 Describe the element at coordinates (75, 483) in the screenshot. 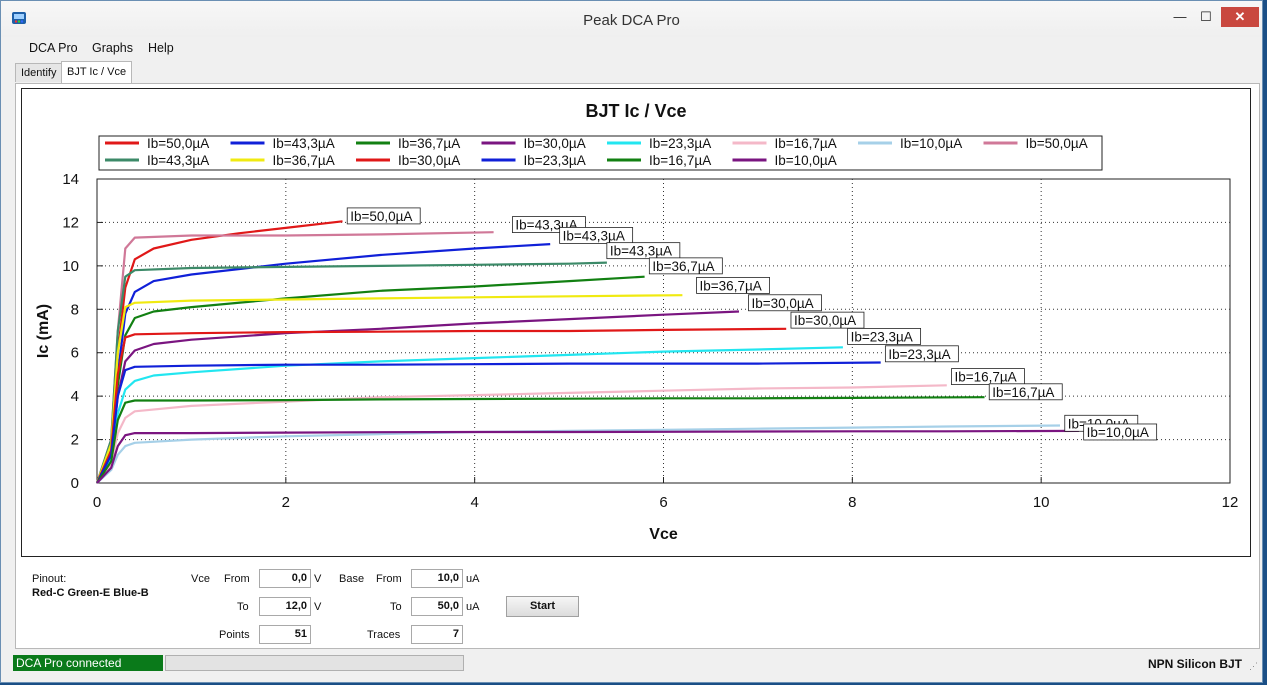

I see `y-tick-label: 0` at that location.